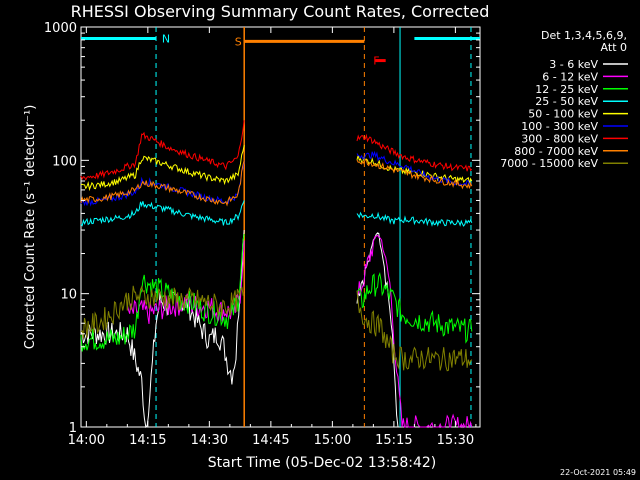 The width and height of the screenshot is (640, 480). What do you see at coordinates (64, 161) in the screenshot?
I see `y-tick-label: 100` at bounding box center [64, 161].